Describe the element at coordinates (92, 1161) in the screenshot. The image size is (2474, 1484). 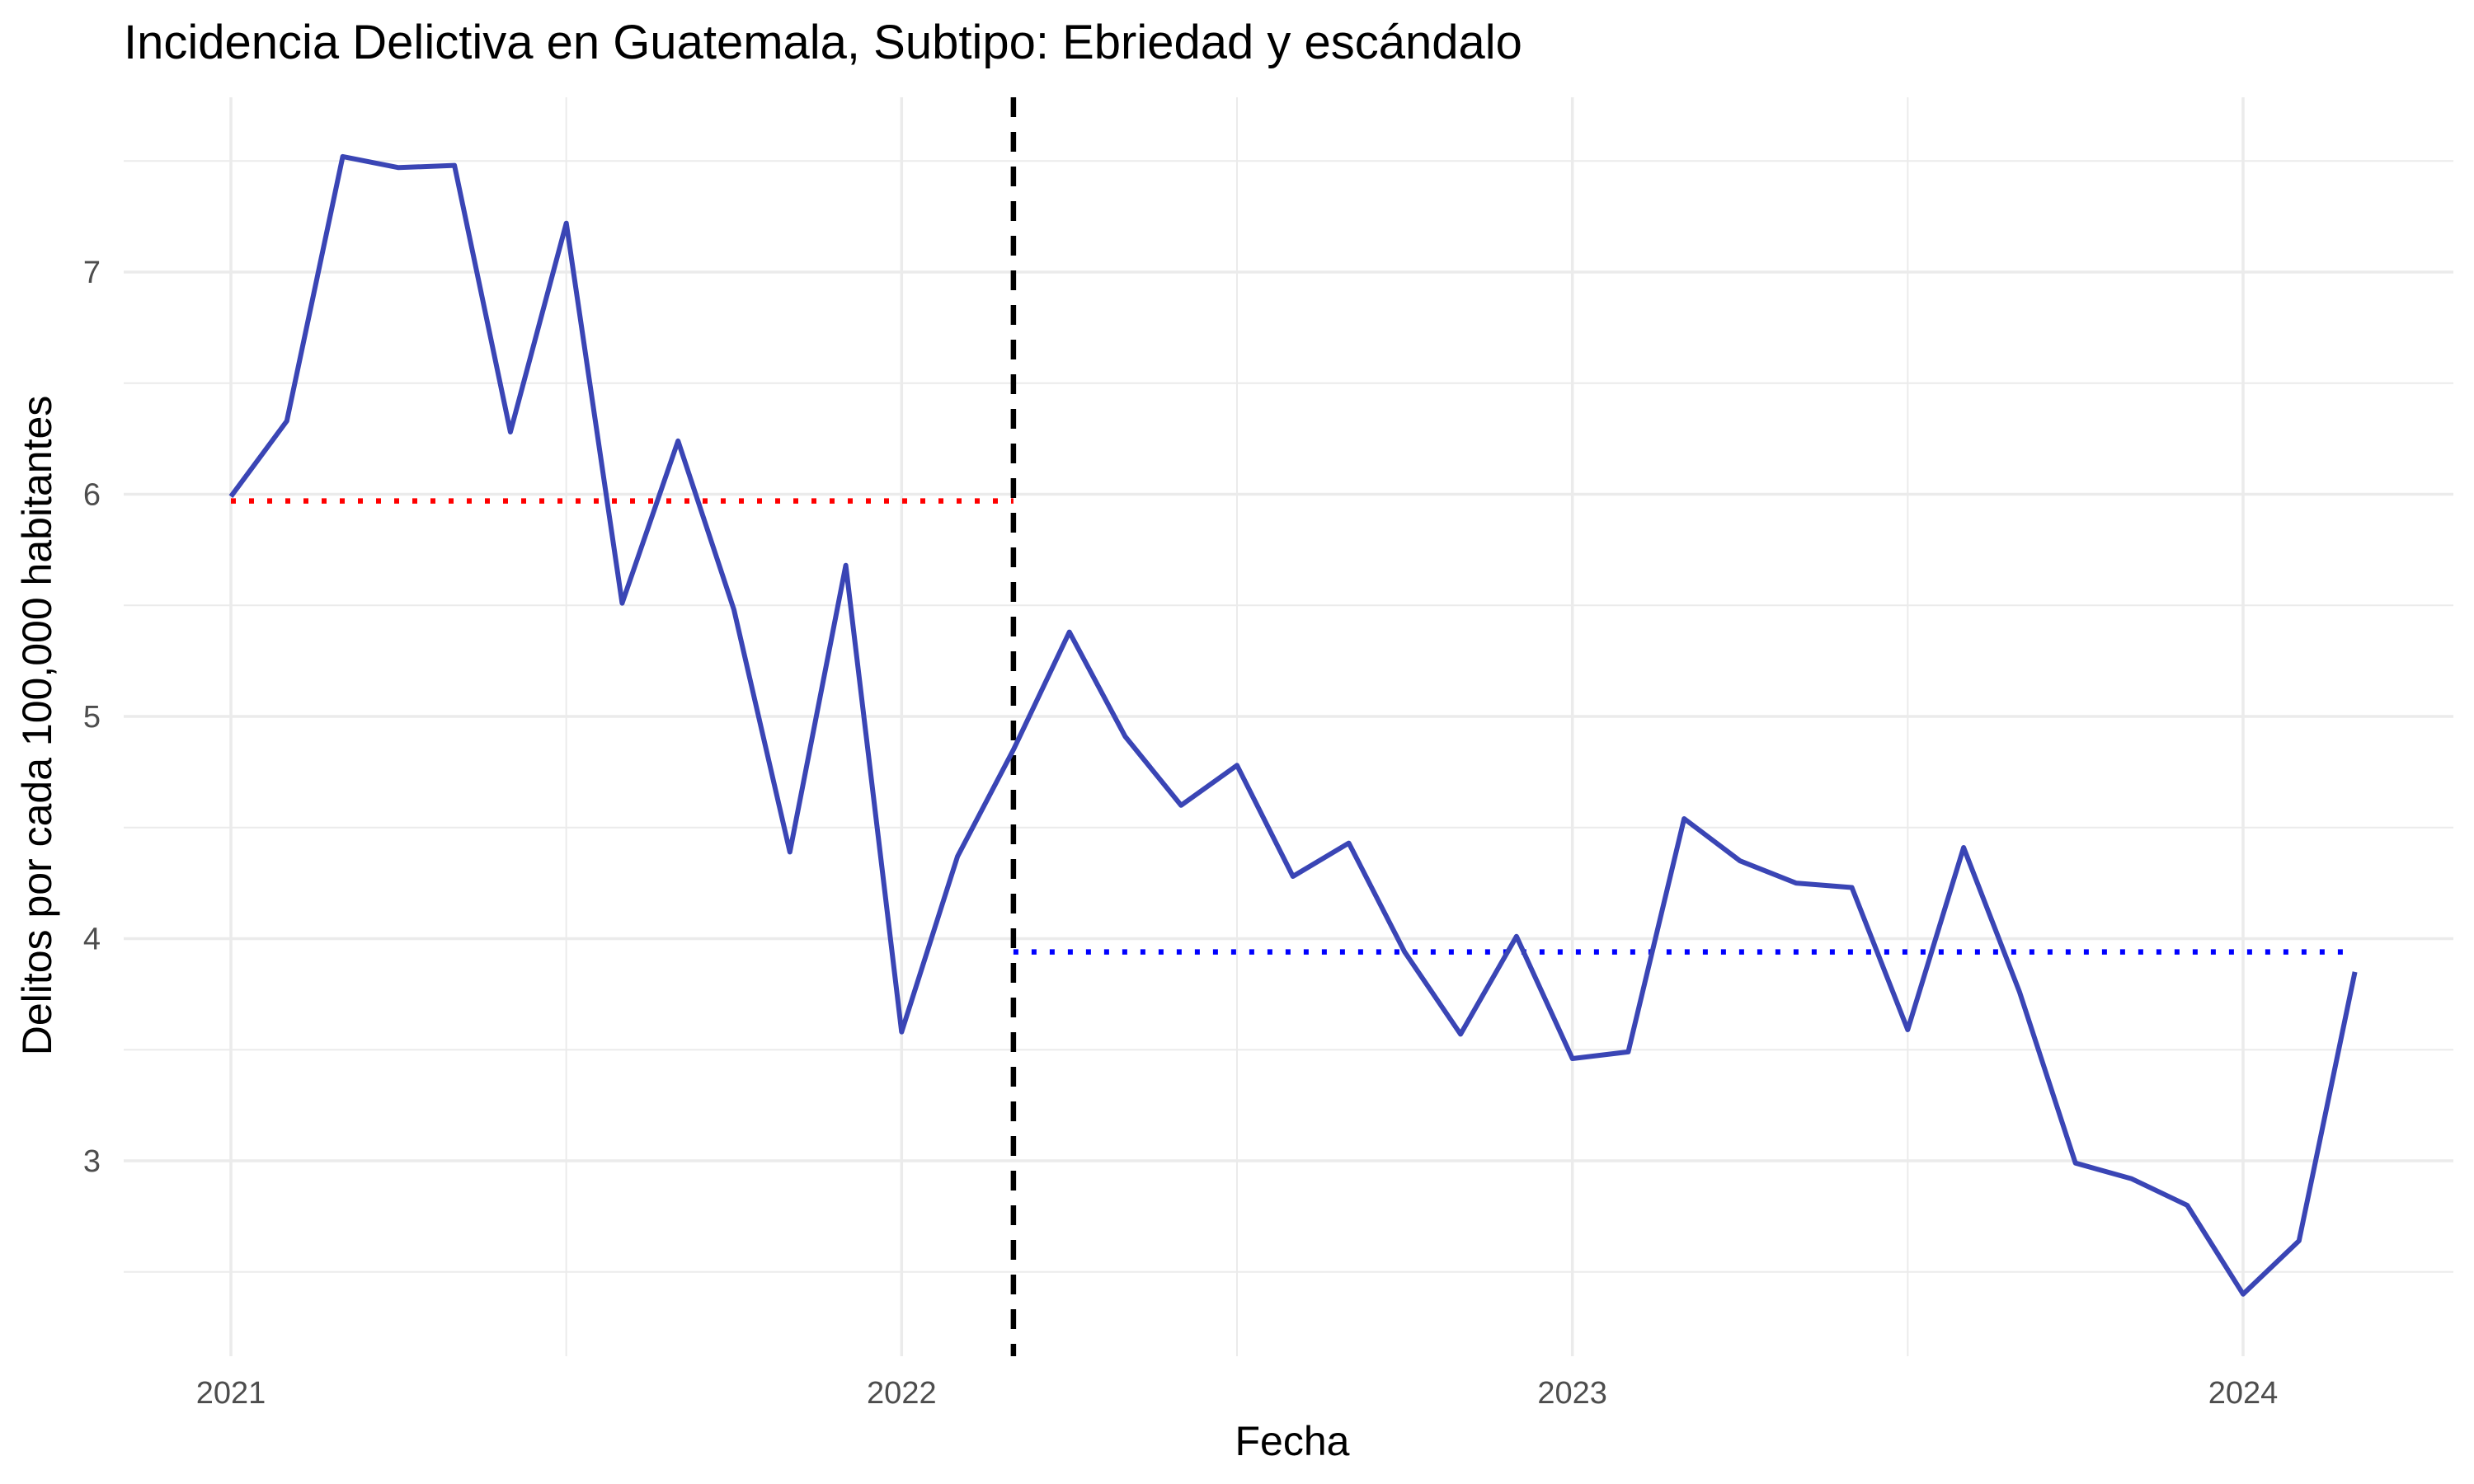
I see `y-tick-label: 3` at that location.